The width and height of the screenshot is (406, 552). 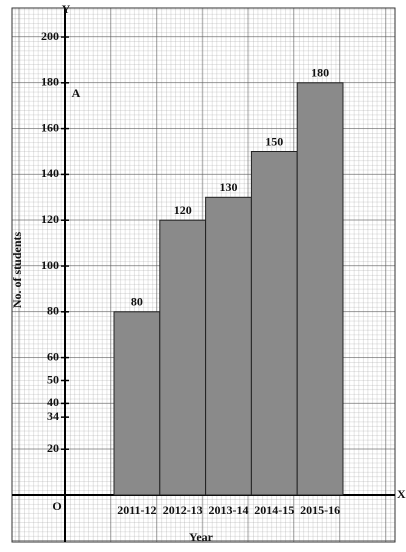 What do you see at coordinates (136, 510) in the screenshot?
I see `x-tick-label: 2011-12` at bounding box center [136, 510].